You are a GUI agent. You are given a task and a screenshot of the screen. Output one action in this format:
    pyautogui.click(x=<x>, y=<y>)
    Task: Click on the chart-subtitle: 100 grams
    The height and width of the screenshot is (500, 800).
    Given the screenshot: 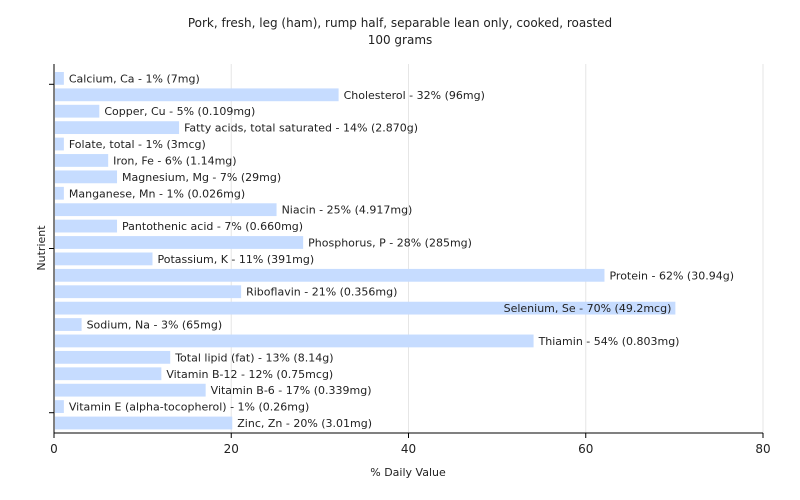 What is the action you would take?
    pyautogui.click(x=400, y=40)
    